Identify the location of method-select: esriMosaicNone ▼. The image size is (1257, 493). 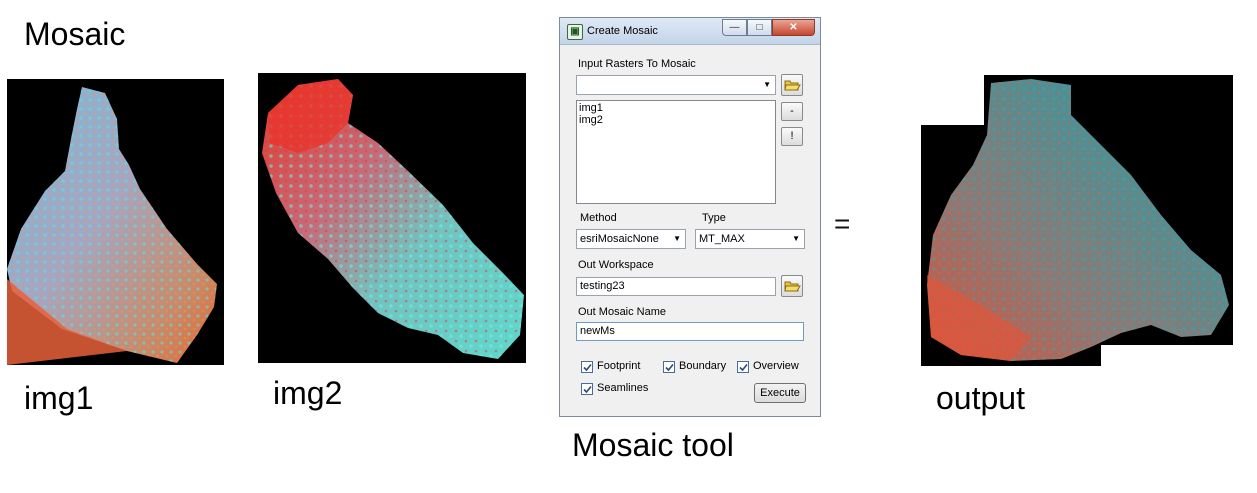
(631, 239).